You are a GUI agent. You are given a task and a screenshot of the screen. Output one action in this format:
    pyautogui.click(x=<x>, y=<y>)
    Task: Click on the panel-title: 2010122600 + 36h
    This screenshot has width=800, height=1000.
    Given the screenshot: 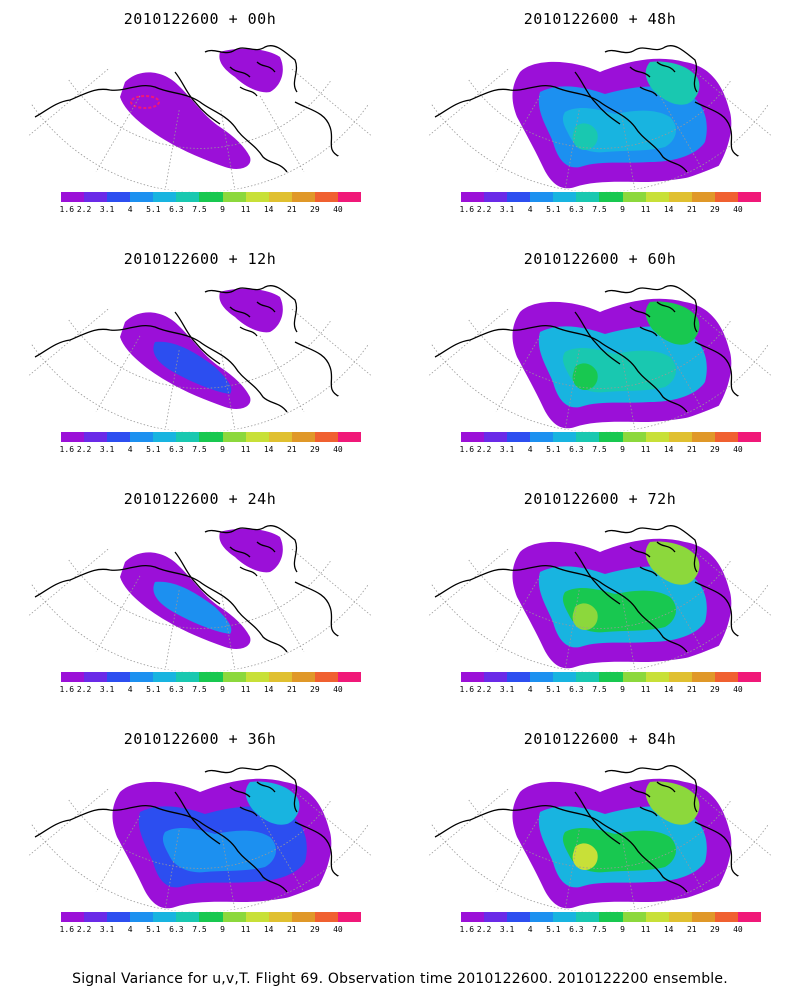 What is the action you would take?
    pyautogui.click(x=200, y=739)
    